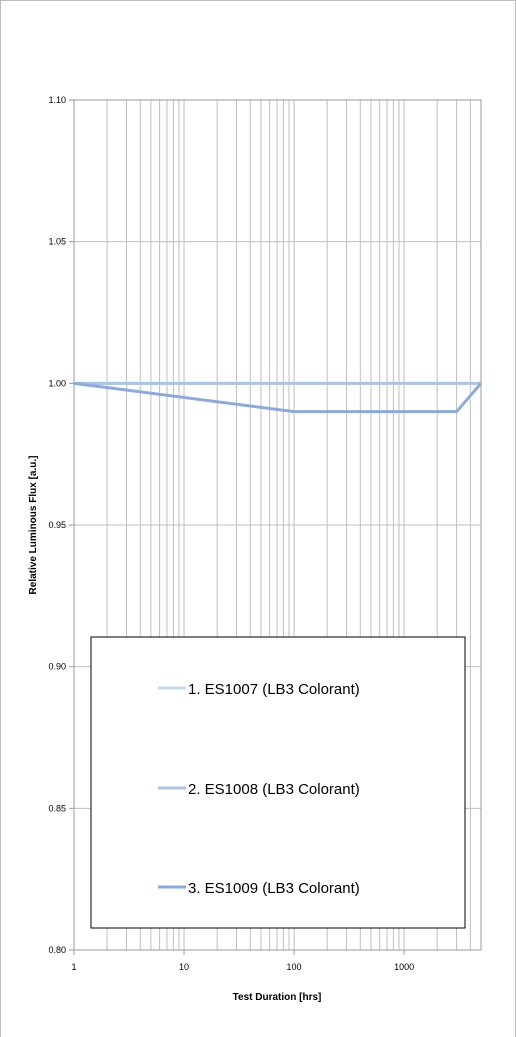 The image size is (516, 1037). Describe the element at coordinates (404, 967) in the screenshot. I see `x-tick-label: 1000` at that location.